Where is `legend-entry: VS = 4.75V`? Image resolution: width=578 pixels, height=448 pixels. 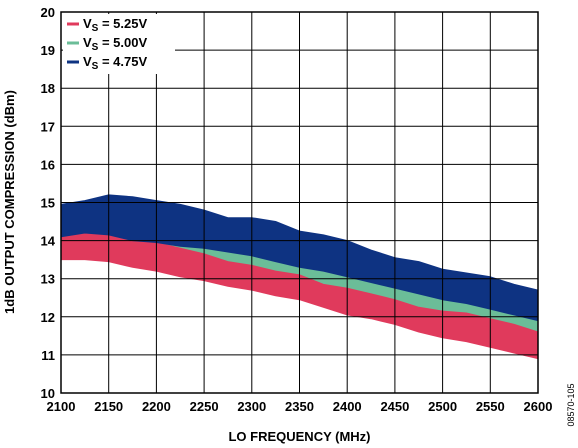
legend-entry: VS = 4.75V is located at coordinates (115, 63).